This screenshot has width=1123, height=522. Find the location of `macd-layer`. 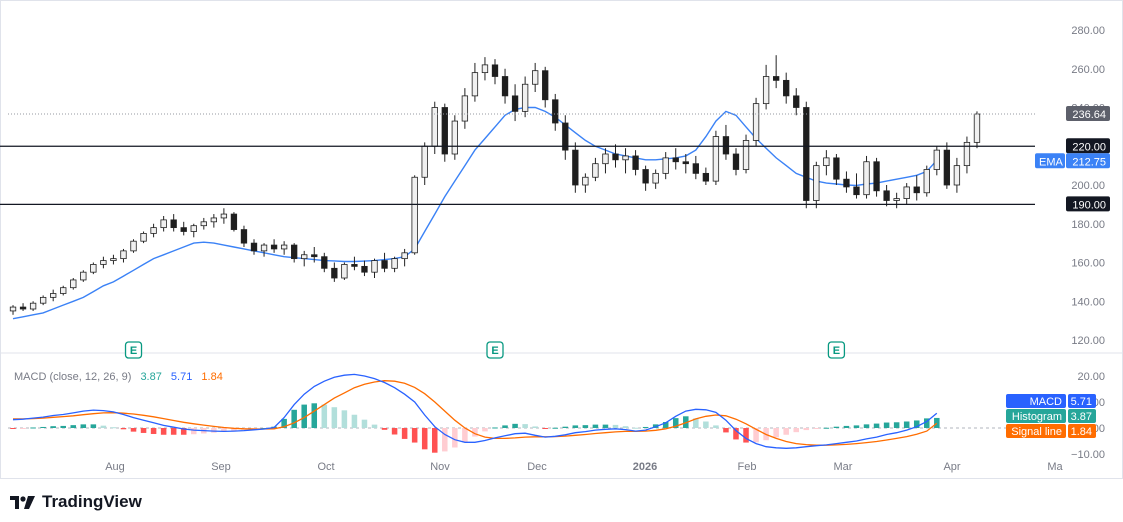

macd-layer is located at coordinates (521, 413).